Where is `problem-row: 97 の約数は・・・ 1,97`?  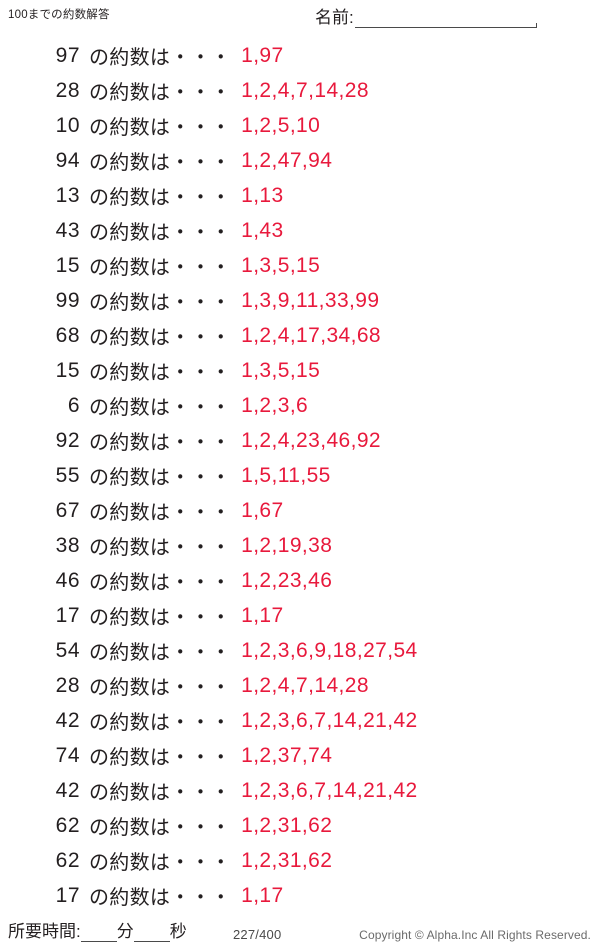
problem-row: 97 の約数は・・・ 1,97 is located at coordinates (300, 55).